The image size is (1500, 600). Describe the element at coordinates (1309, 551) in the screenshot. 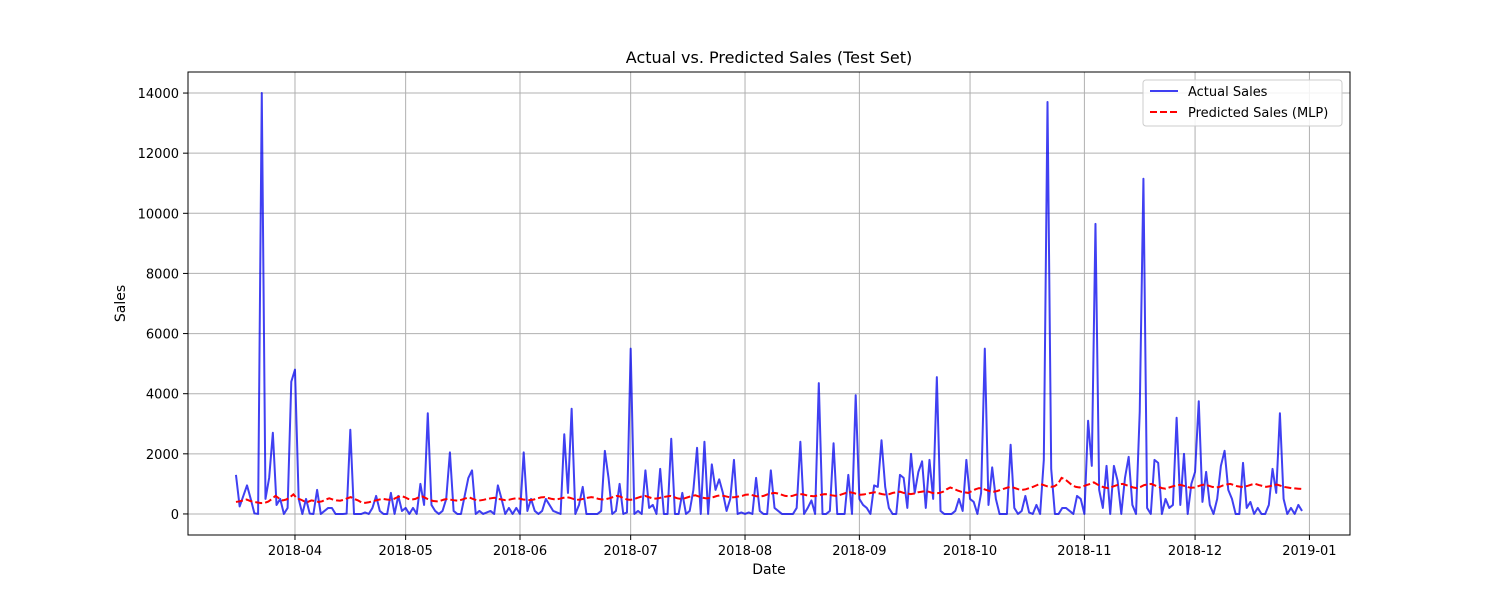

I see `x-tick-label: 2019-01` at that location.